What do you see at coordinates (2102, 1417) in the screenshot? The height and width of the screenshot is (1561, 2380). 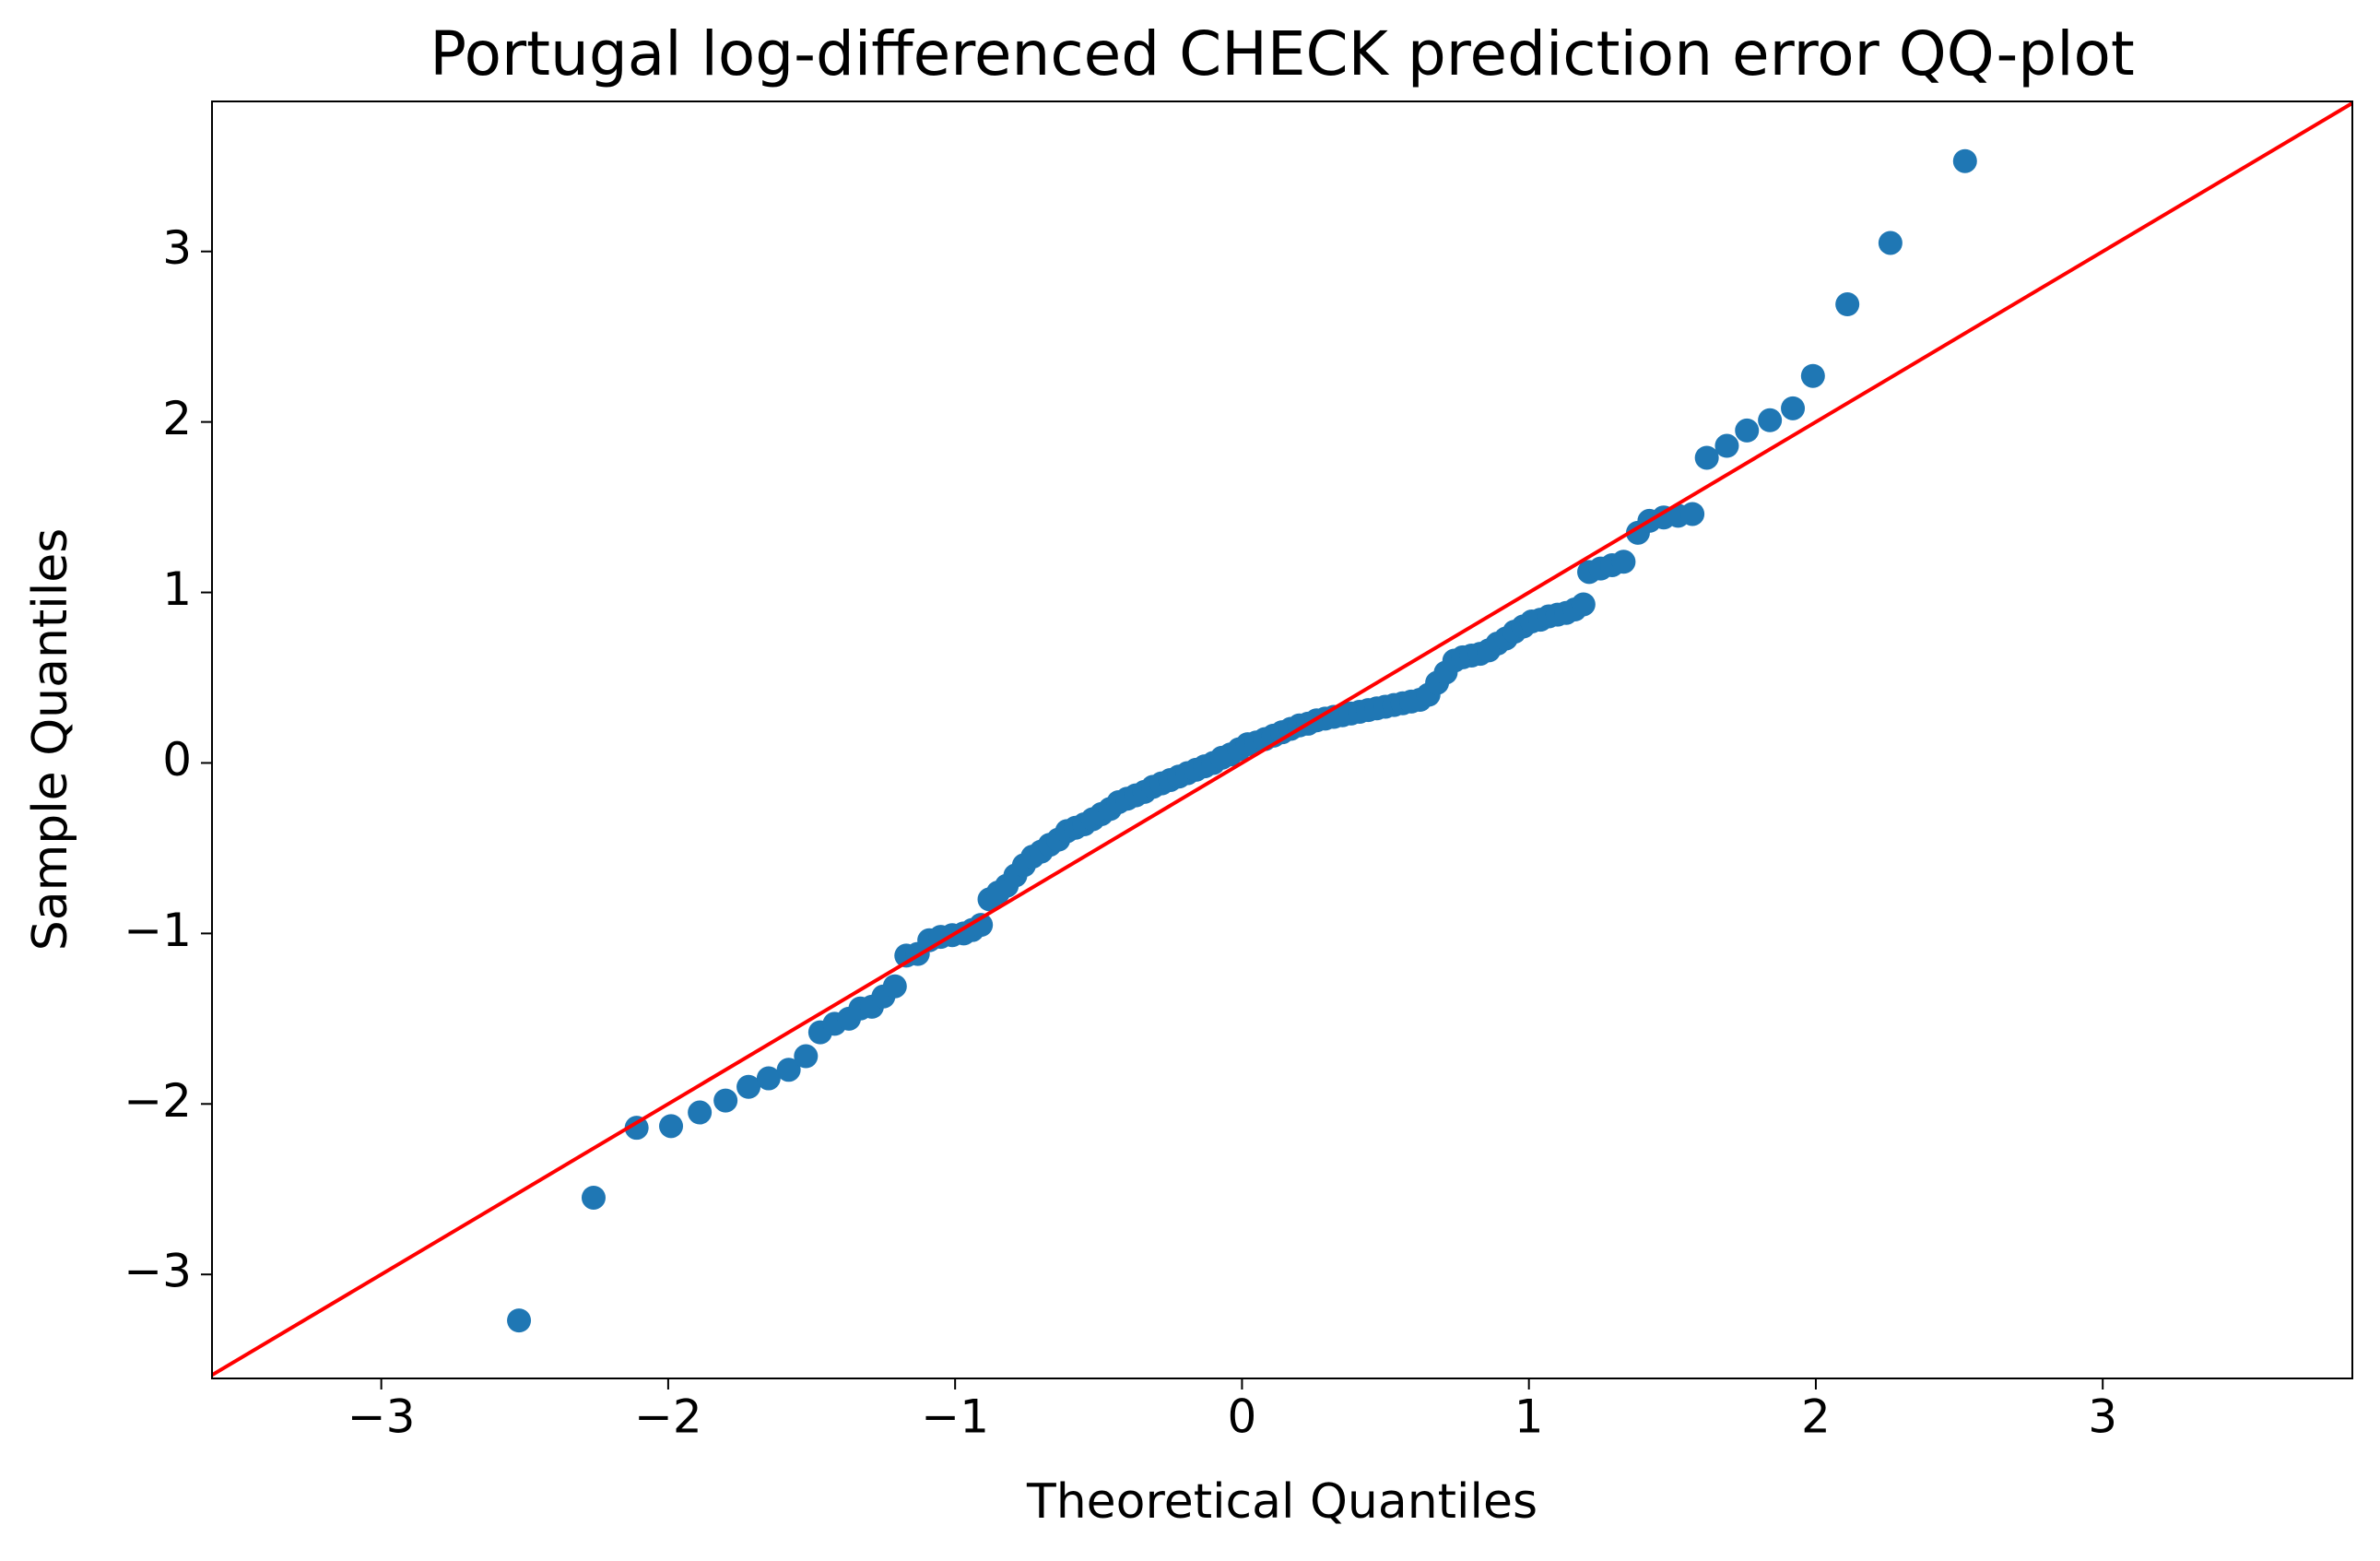 I see `x-tick-label: 3` at bounding box center [2102, 1417].